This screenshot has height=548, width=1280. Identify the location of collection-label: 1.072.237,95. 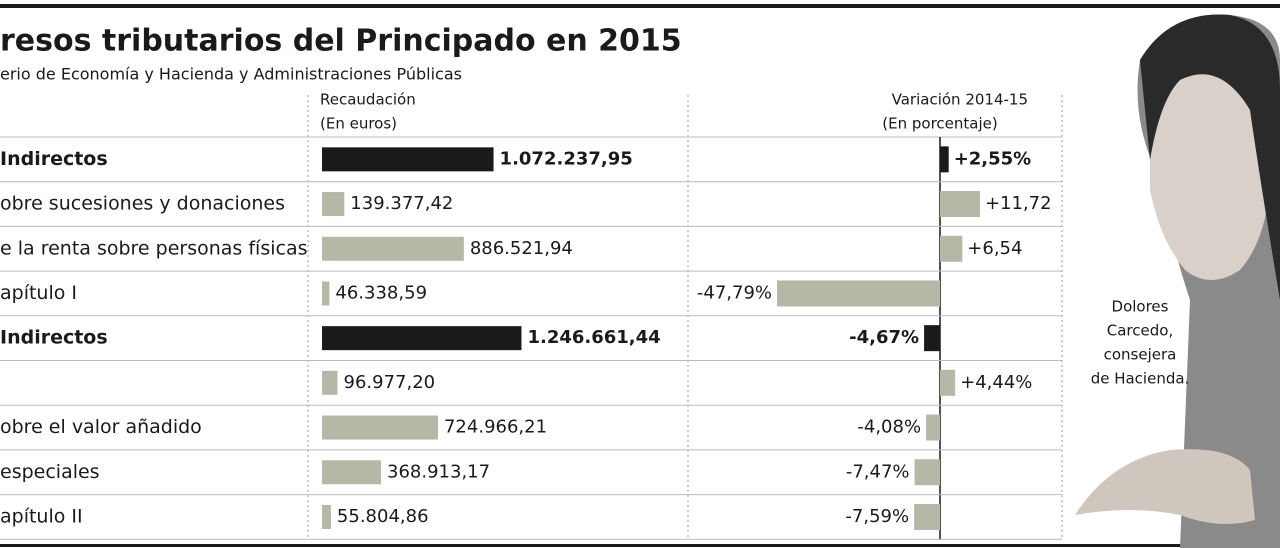
(566, 158).